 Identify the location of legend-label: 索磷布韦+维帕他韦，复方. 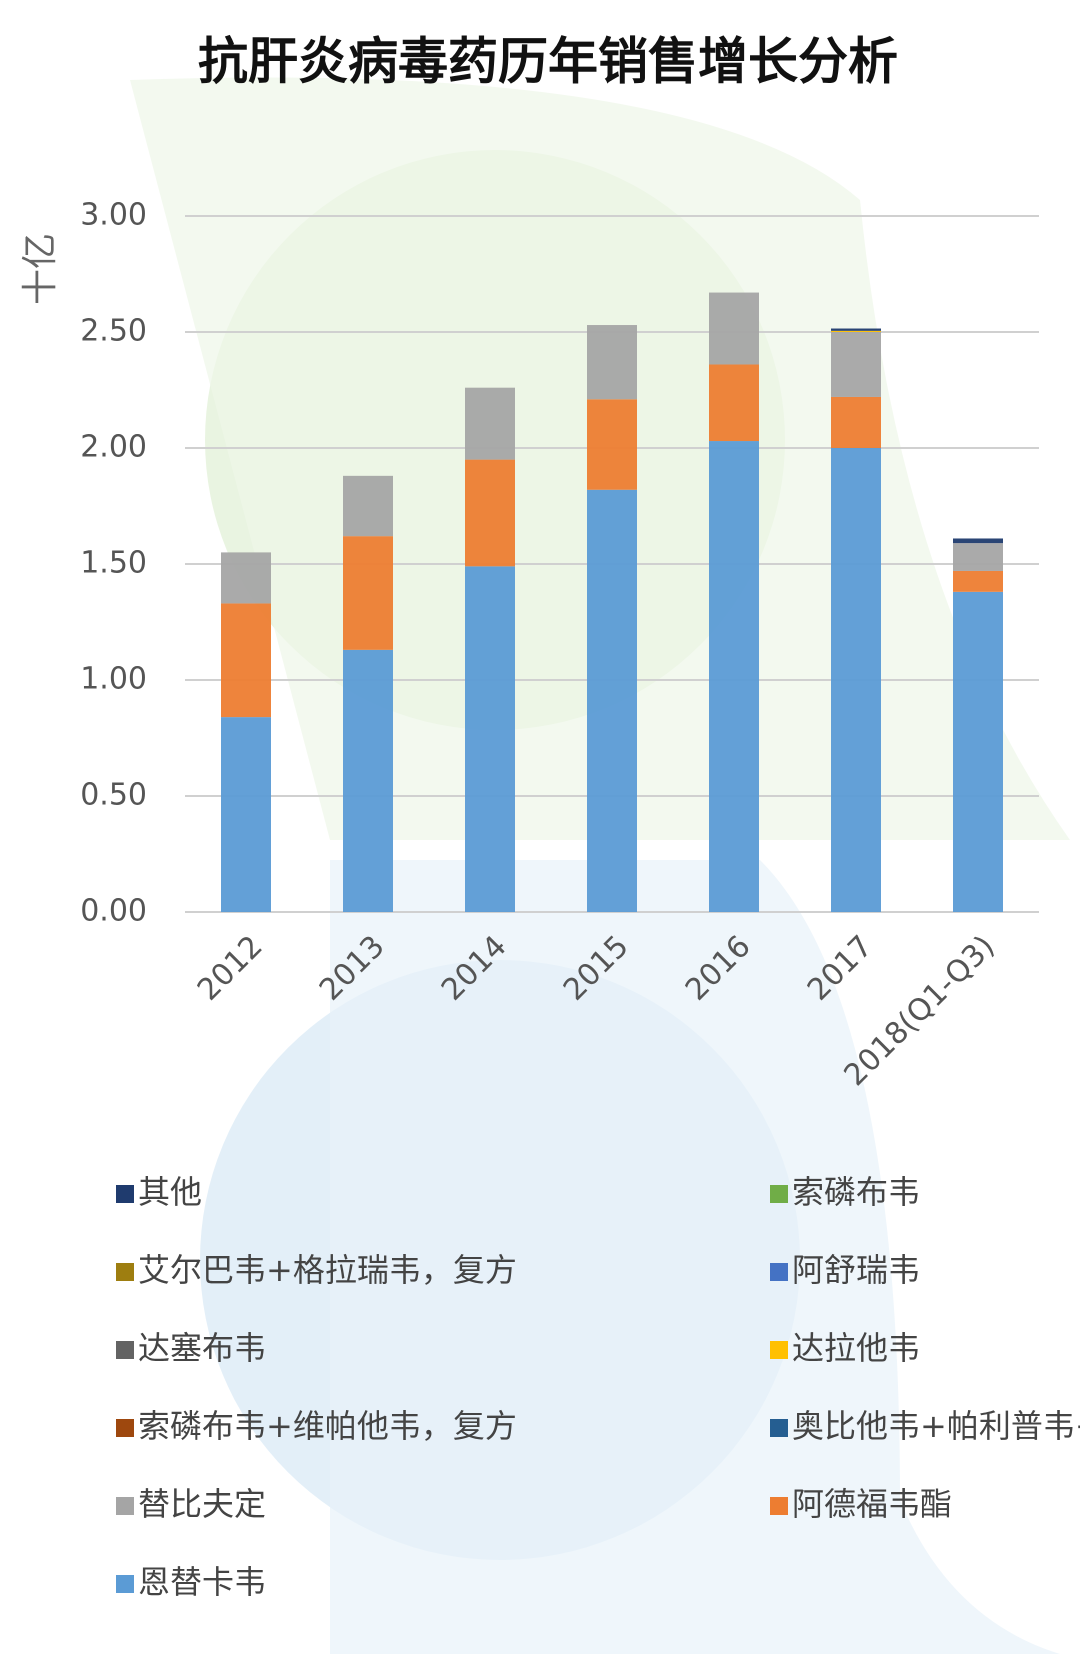
(327, 1426).